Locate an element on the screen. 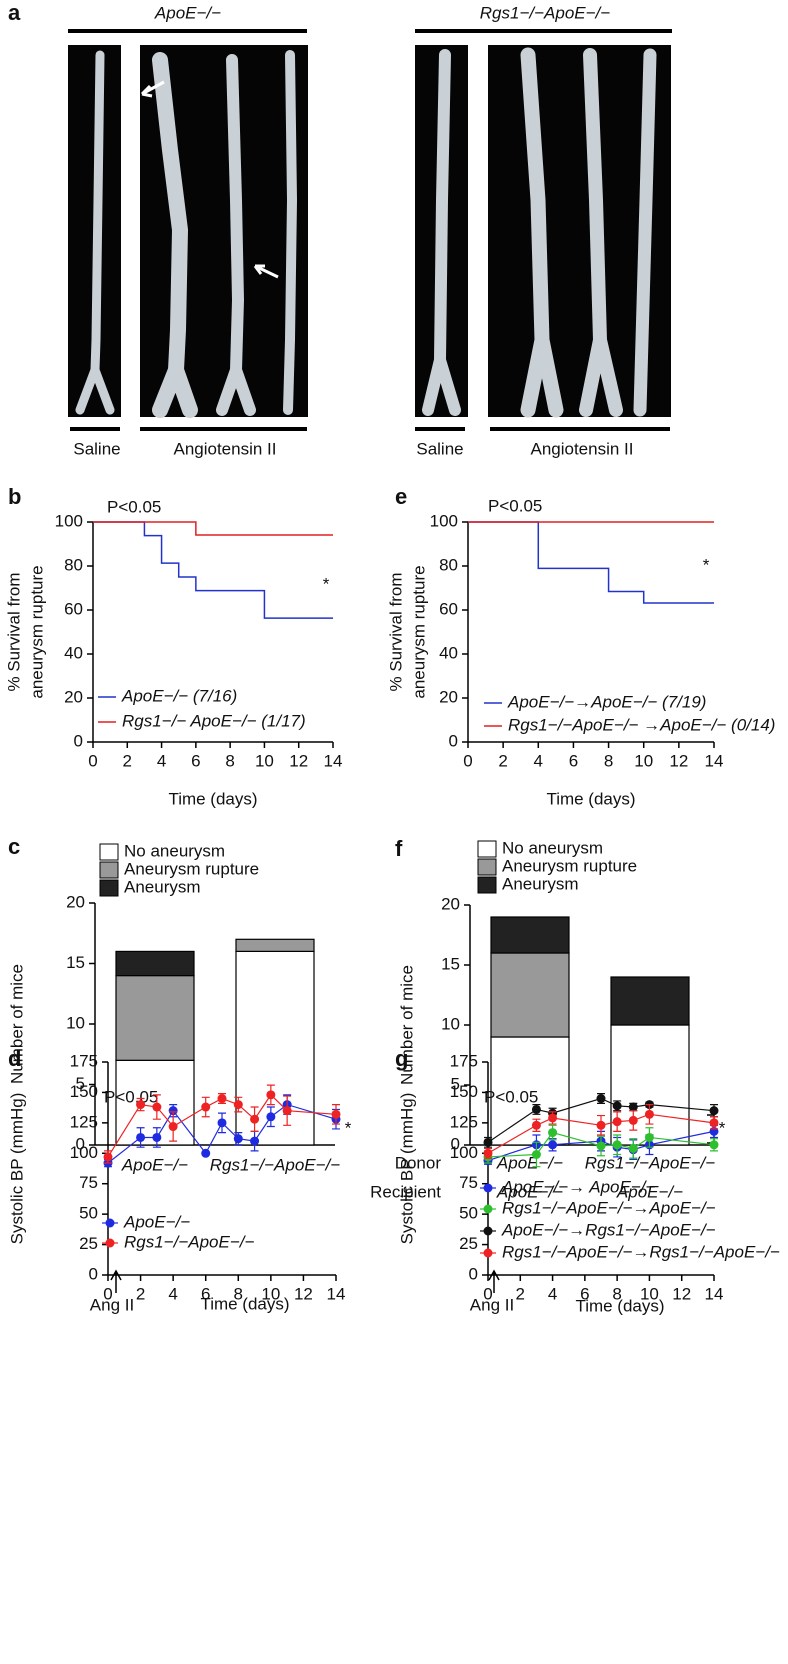  annotation: Ang II is located at coordinates (112, 1304).